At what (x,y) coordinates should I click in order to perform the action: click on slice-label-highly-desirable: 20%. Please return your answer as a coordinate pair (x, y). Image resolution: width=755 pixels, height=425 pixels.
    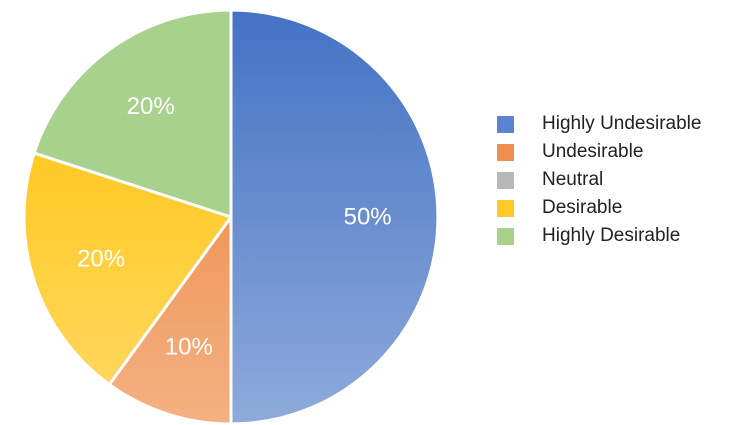
    Looking at the image, I should click on (151, 106).